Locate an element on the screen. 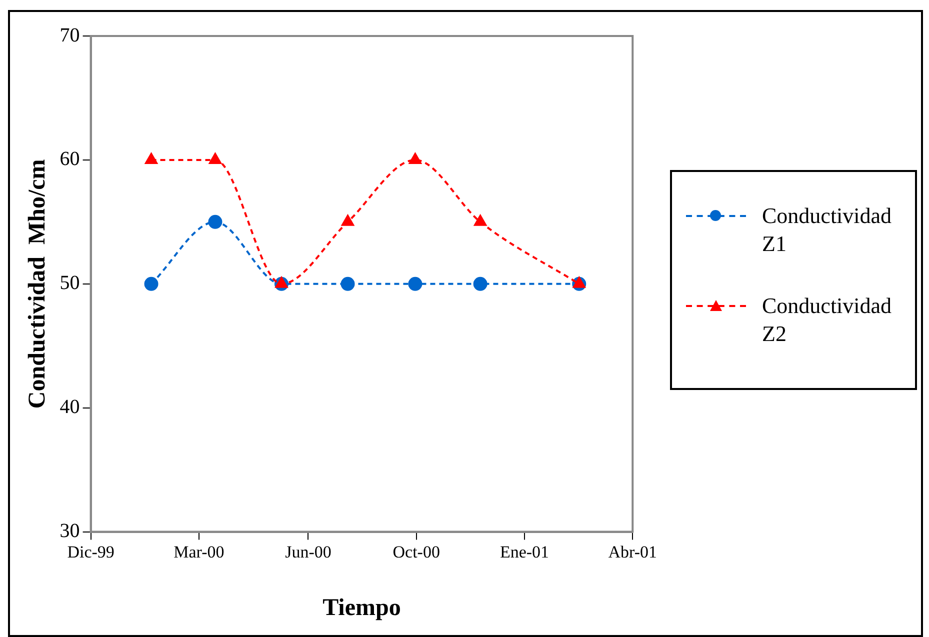 The width and height of the screenshot is (929, 637). x-tick-label: Ene-01 is located at coordinates (525, 552).